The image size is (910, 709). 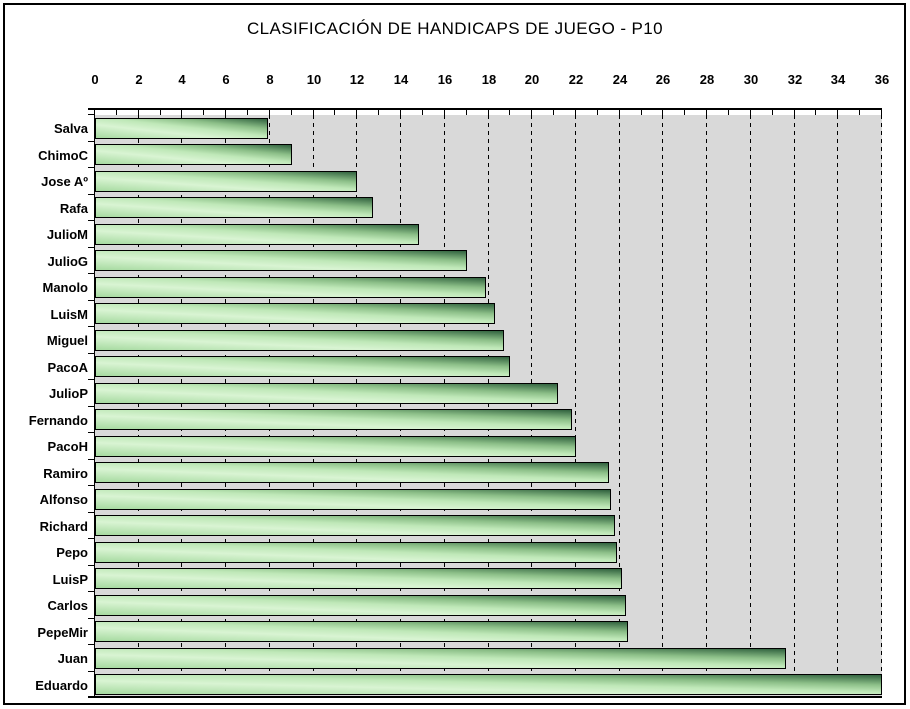 What do you see at coordinates (226, 181) in the screenshot?
I see `bar-josea` at bounding box center [226, 181].